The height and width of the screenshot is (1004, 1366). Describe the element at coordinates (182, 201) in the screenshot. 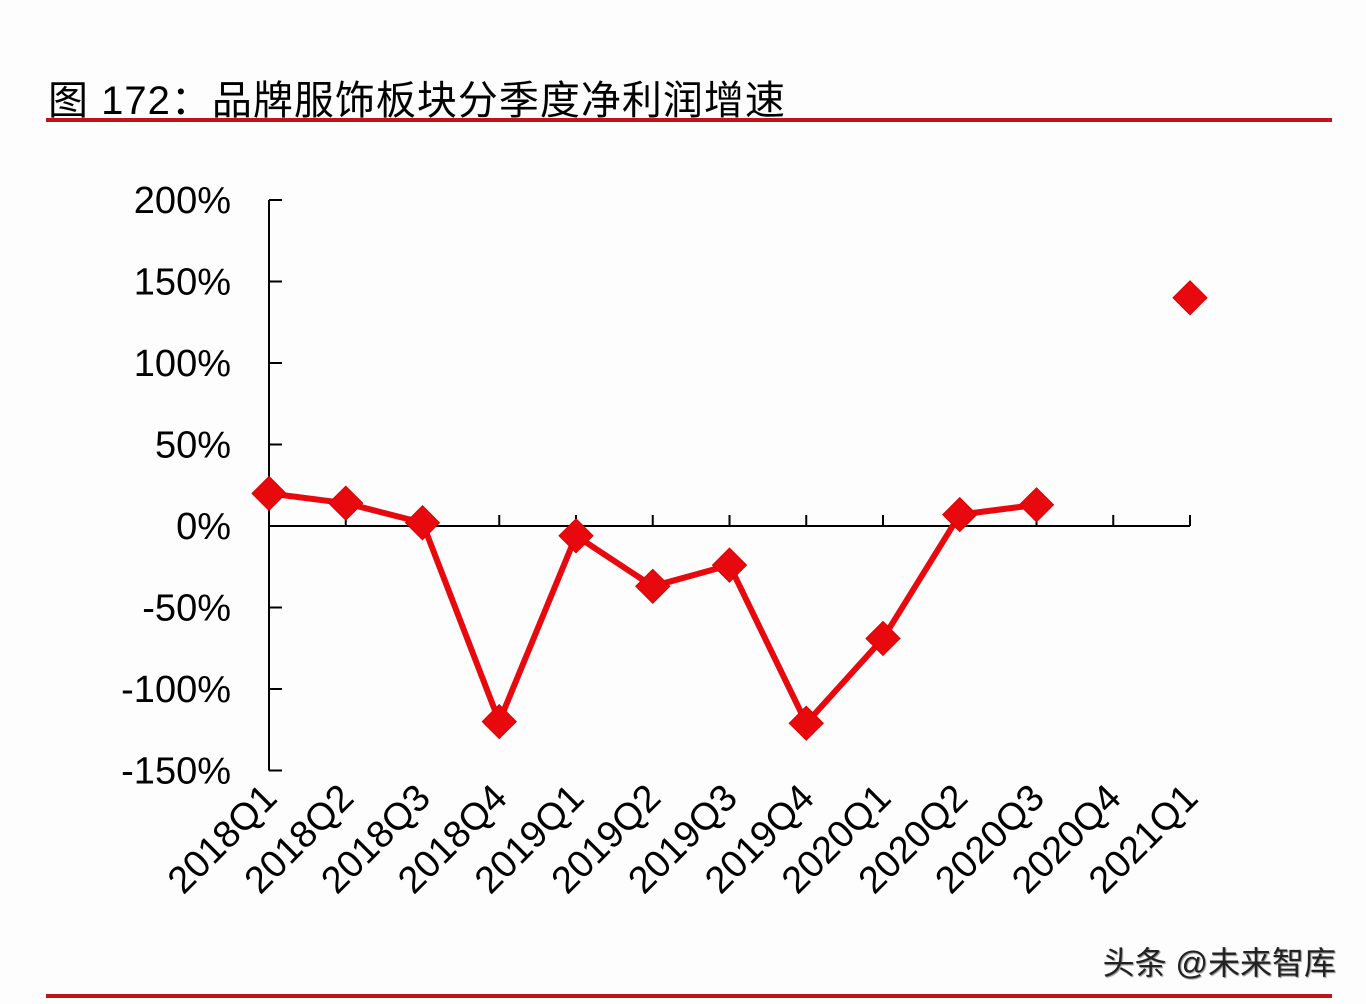

I see `y-tick-label: 200%` at that location.